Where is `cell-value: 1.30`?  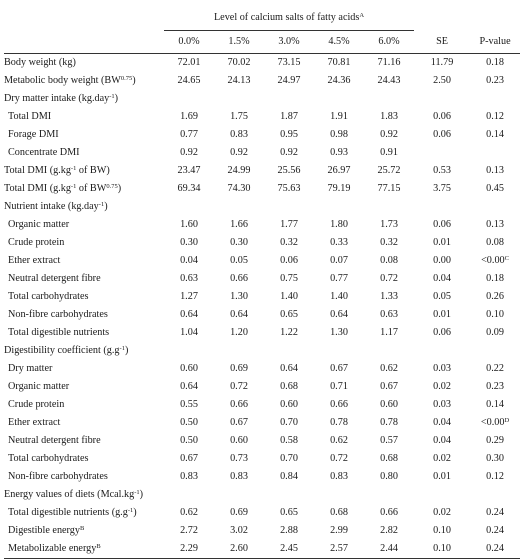 cell-value: 1.30 is located at coordinates (339, 332).